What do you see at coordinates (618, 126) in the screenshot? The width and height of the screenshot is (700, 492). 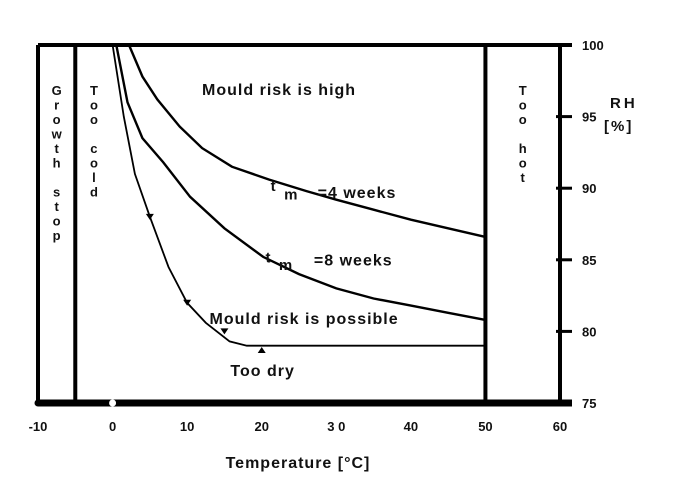 I see `y-axis-label-unit: [%]` at bounding box center [618, 126].